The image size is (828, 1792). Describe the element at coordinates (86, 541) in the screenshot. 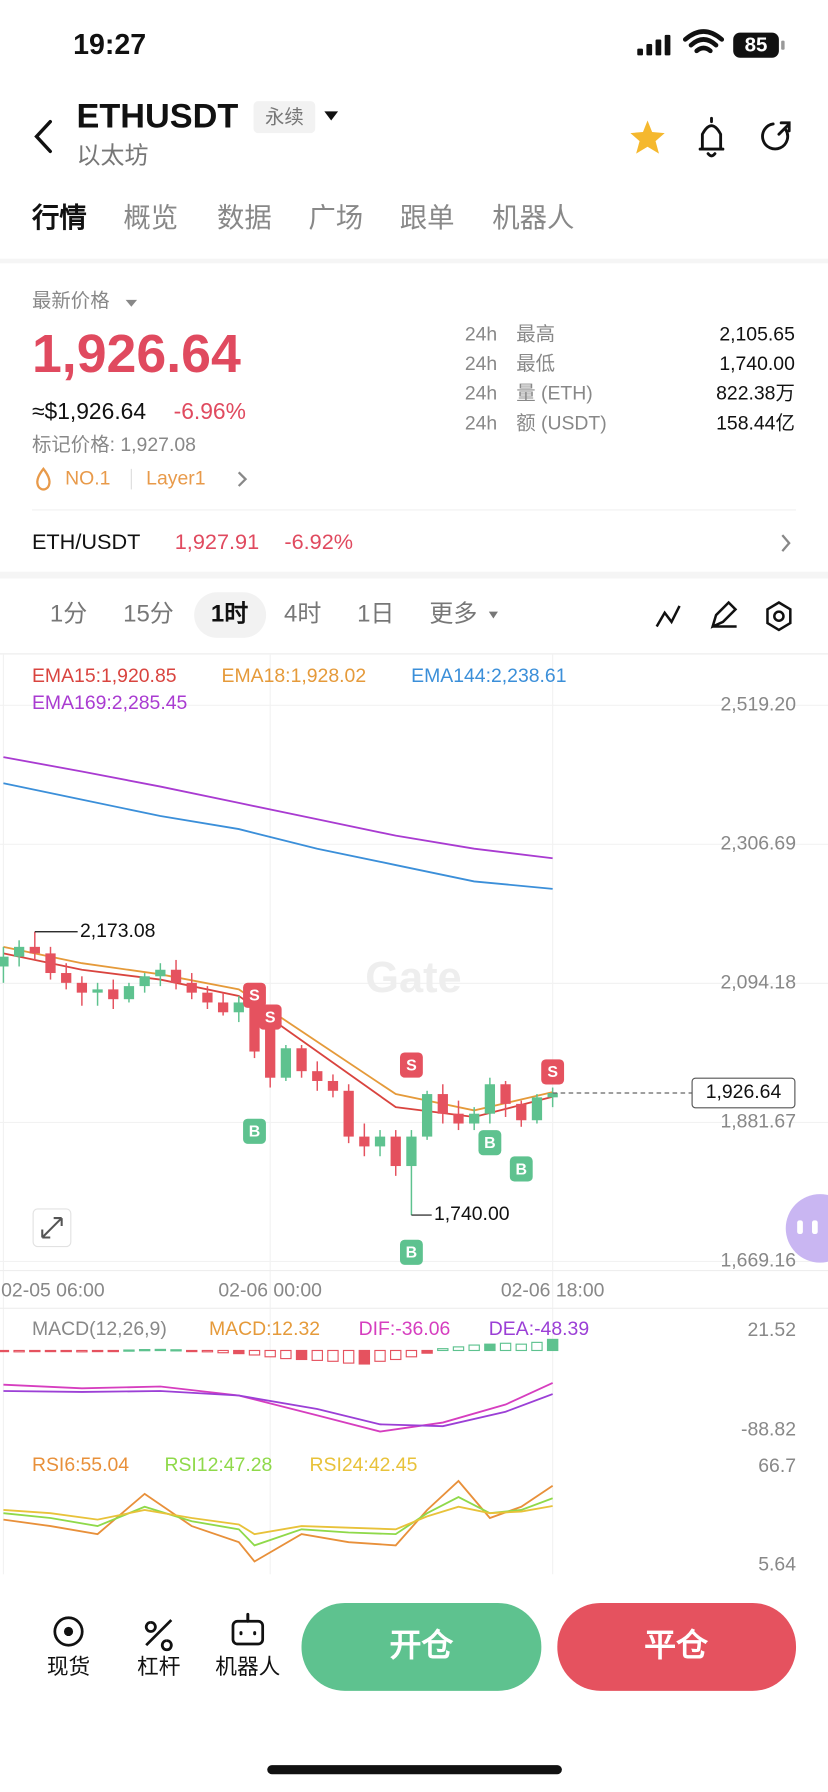

I see `spot-pair: ETH/USDT` at that location.